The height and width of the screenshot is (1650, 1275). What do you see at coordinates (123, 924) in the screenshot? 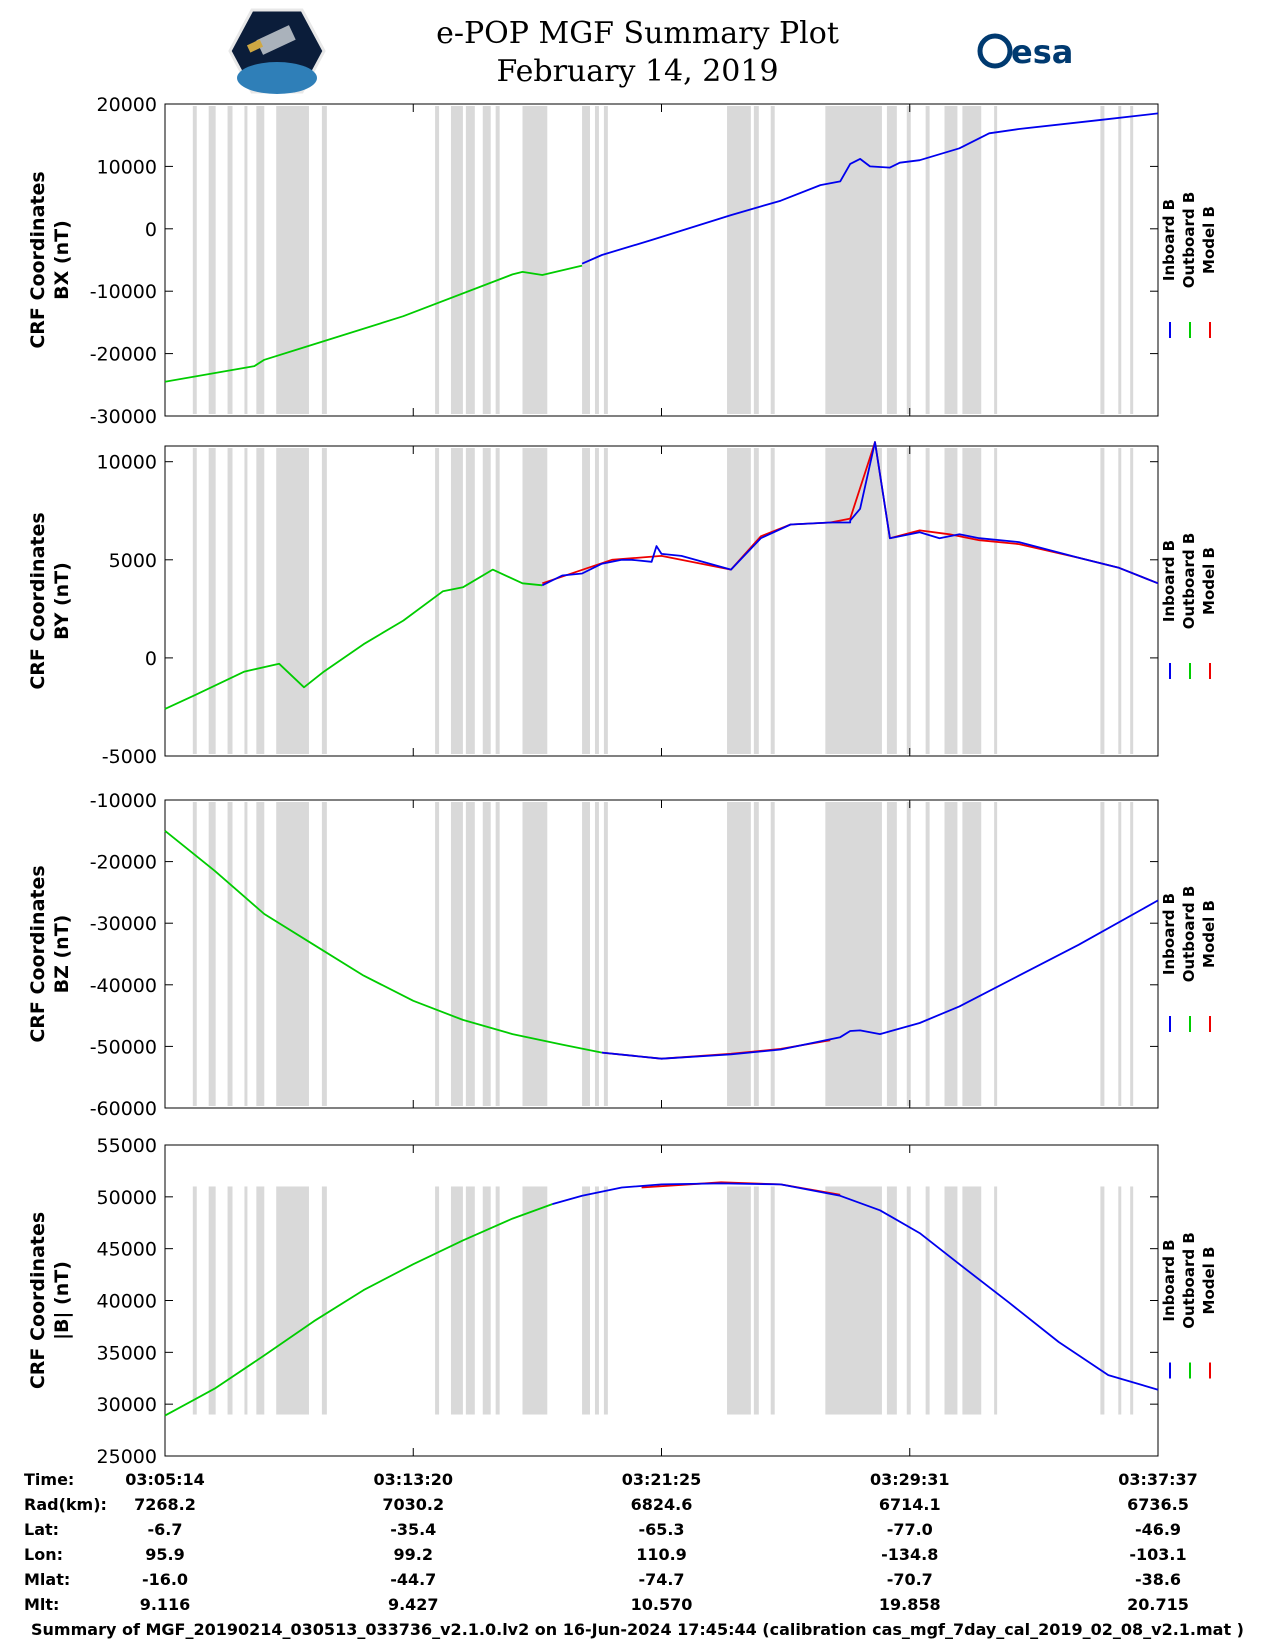
I see `bz-ytick-label: -30000` at bounding box center [123, 924].